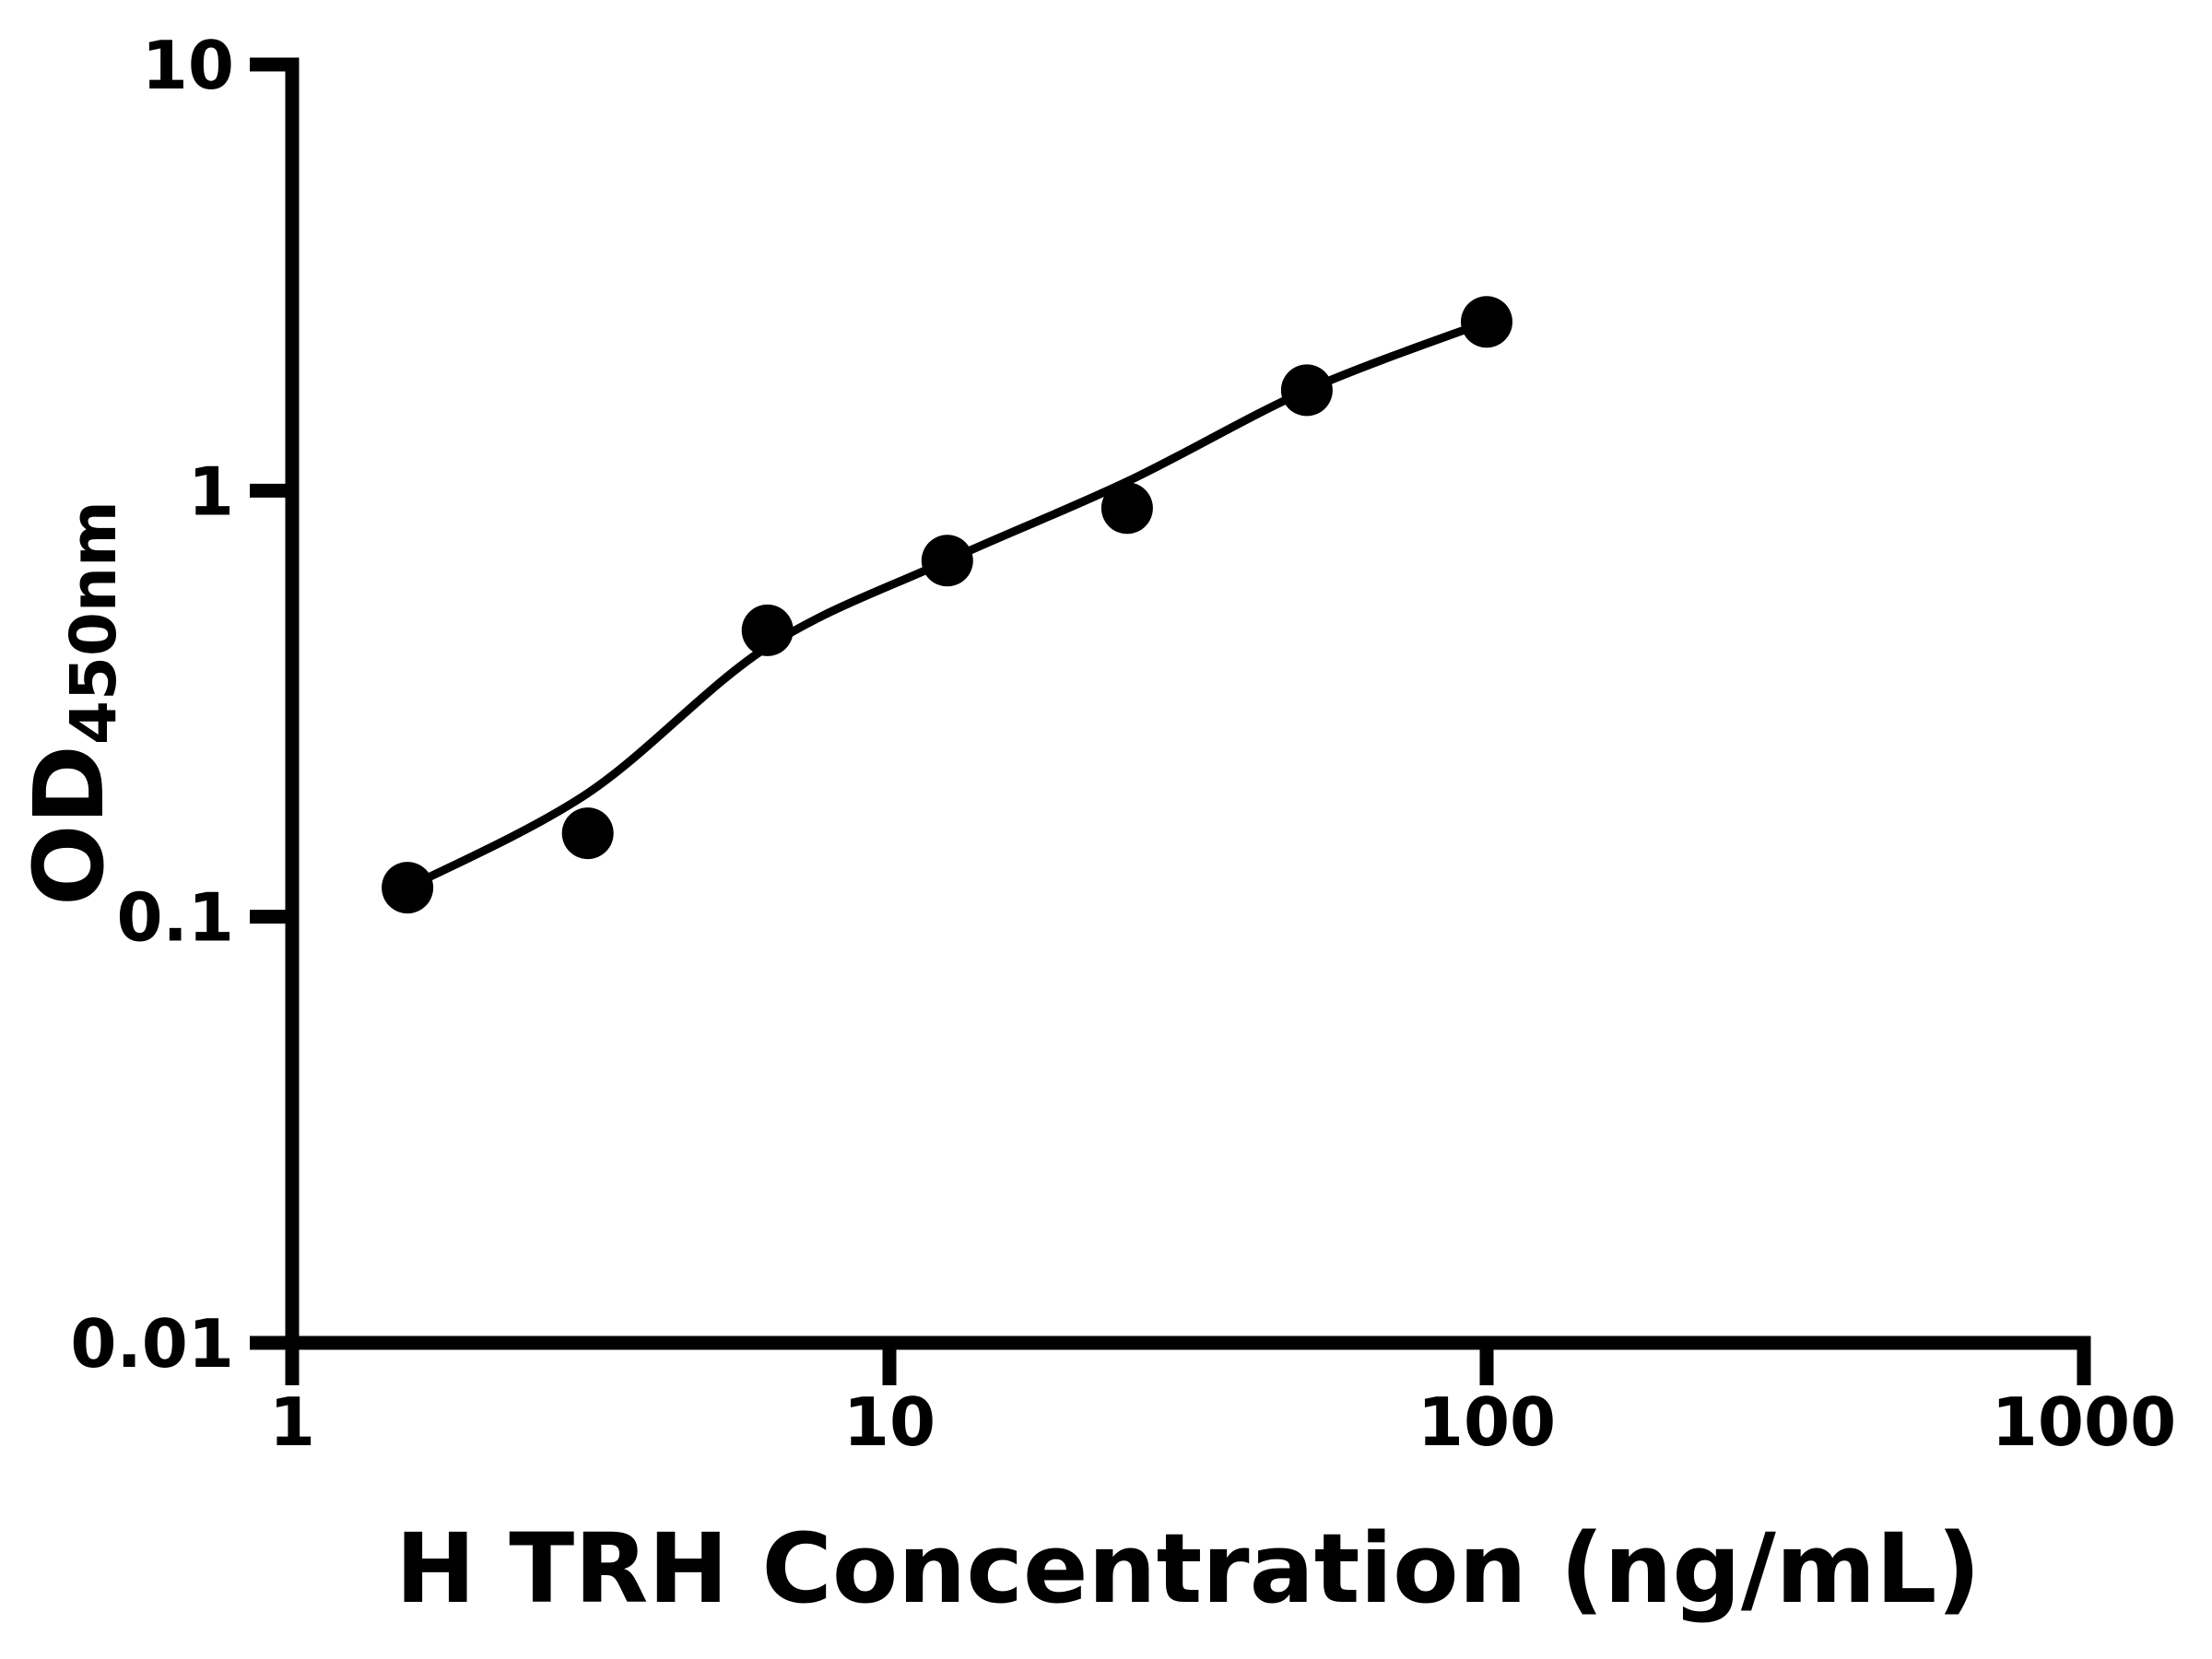 The image size is (2212, 1659). Describe the element at coordinates (292, 1422) in the screenshot. I see `x-tick-label: 1` at that location.